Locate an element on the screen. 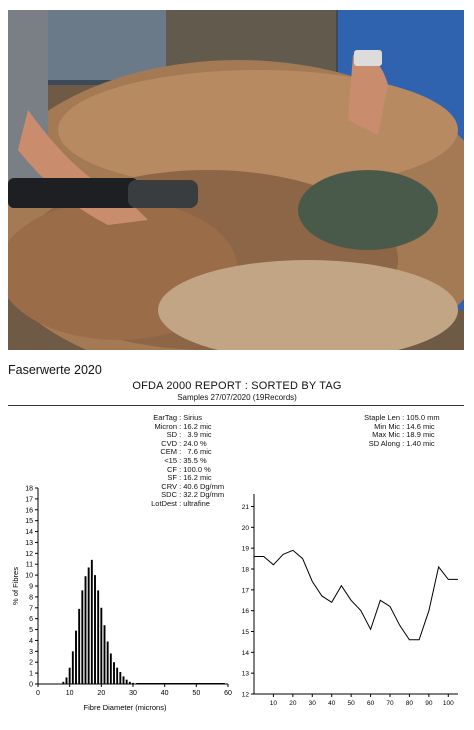  stat-label: EarTag is located at coordinates (165, 417).